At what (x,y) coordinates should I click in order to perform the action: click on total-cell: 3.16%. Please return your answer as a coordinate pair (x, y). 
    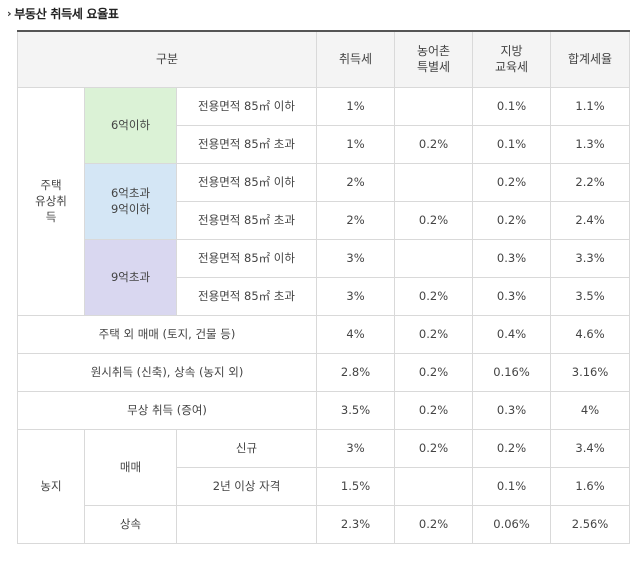
    Looking at the image, I should click on (590, 372).